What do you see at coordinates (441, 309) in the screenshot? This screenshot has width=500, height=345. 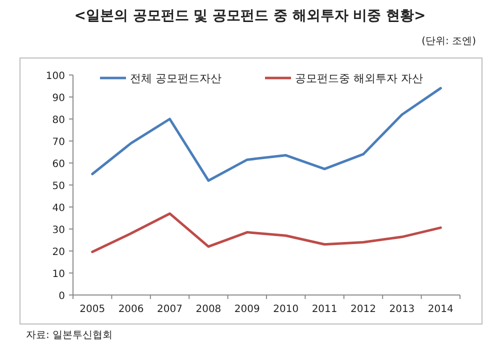 I see `x-tick-label: 2014` at bounding box center [441, 309].